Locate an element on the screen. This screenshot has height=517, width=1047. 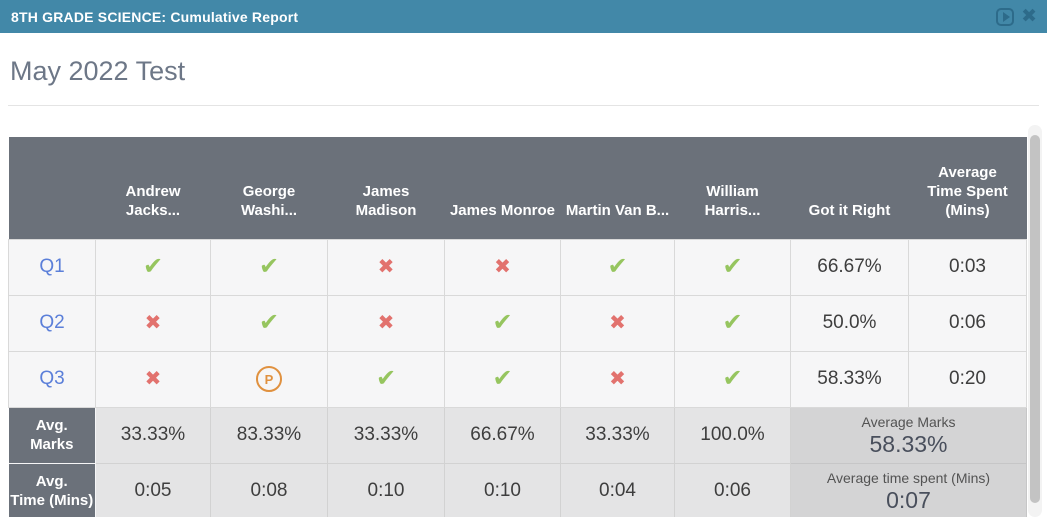
present-icon is located at coordinates (1005, 16).